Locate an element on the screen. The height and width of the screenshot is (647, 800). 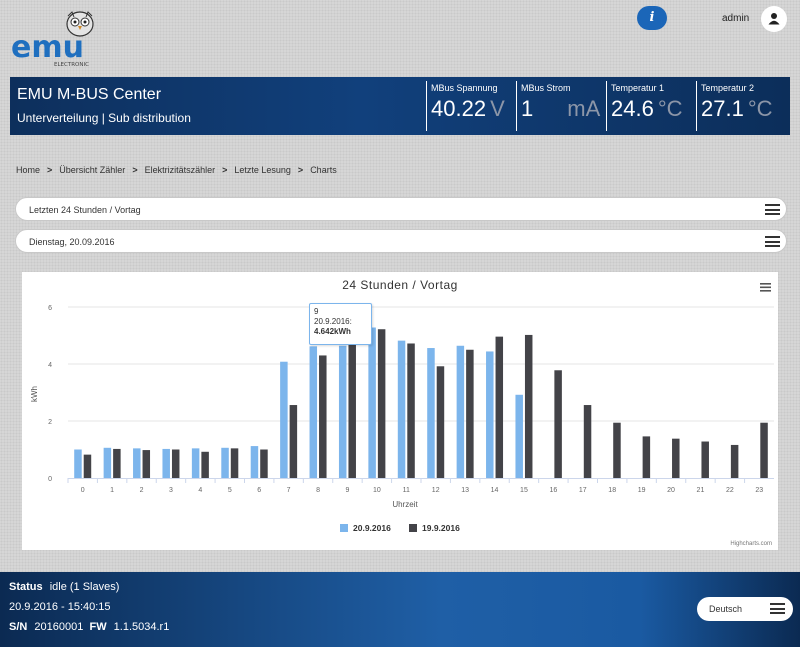
x-tick-label: 0 is located at coordinates (83, 490).